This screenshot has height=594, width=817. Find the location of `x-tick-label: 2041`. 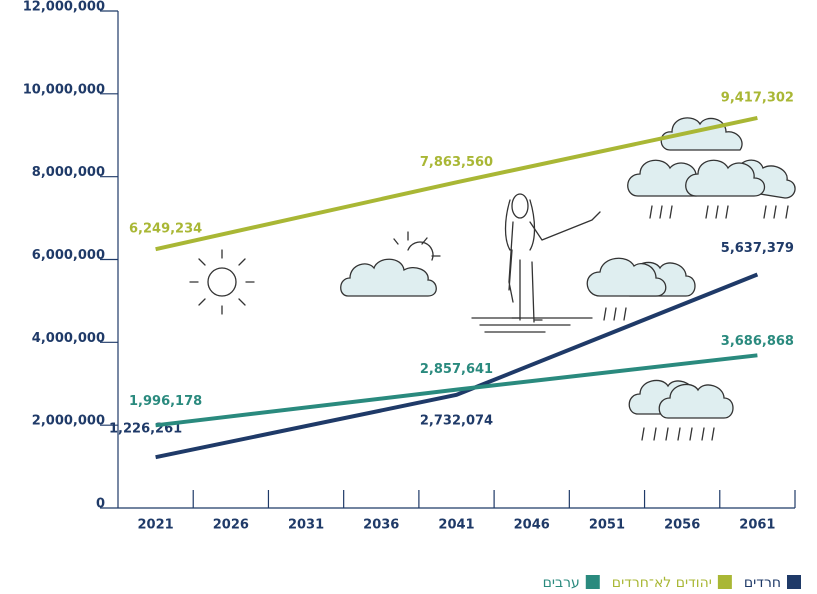

x-tick-label: 2041 is located at coordinates (456, 525).